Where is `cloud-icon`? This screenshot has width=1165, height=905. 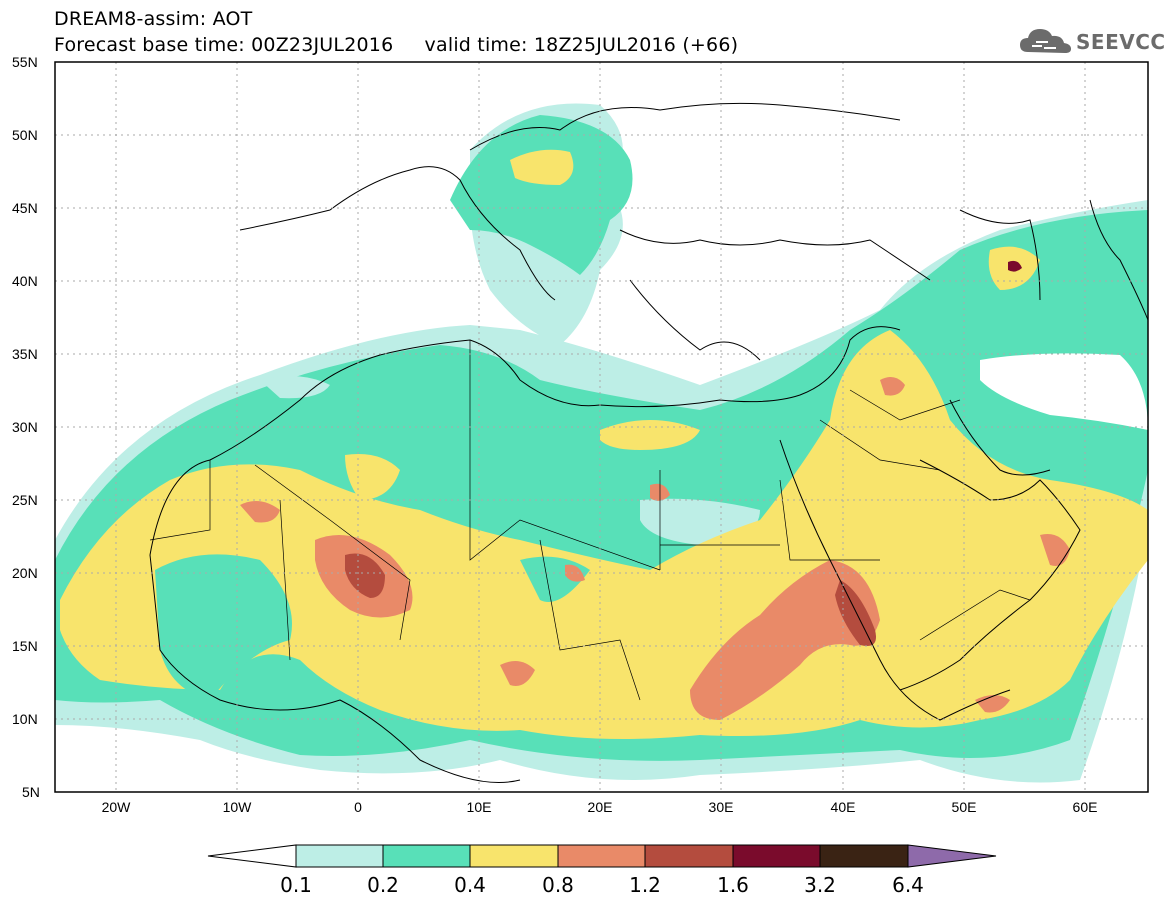
cloud-icon is located at coordinates (1045, 41).